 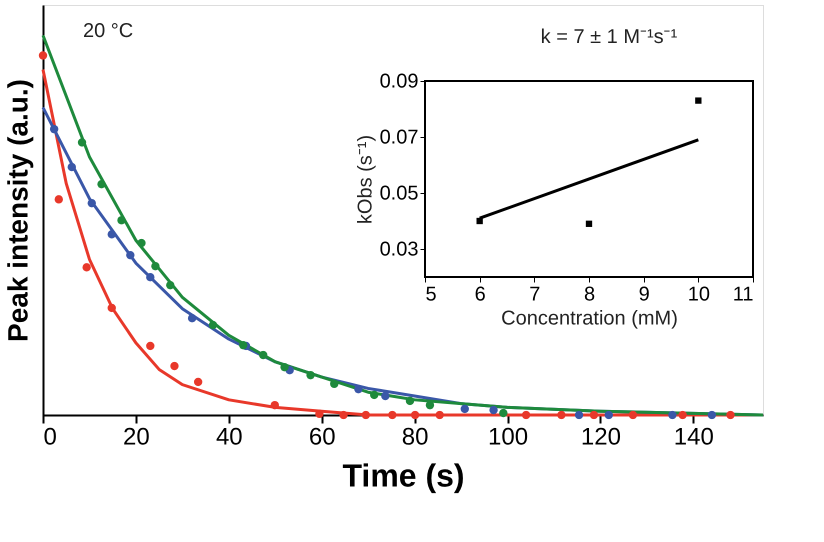 I want to click on x-axis-title: Concentration (mM), so click(x=589, y=319).